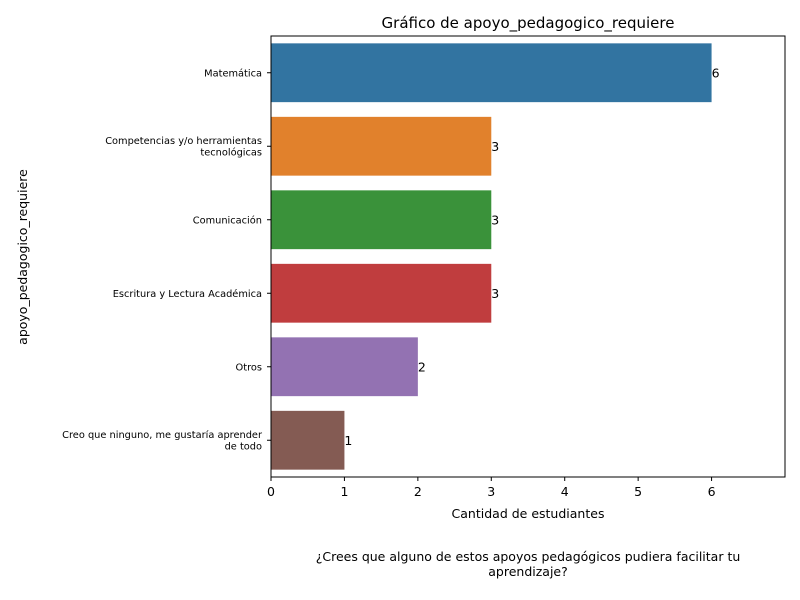 Image resolution: width=800 pixels, height=600 pixels. What do you see at coordinates (638, 491) in the screenshot?
I see `x-tick-label: 5` at bounding box center [638, 491].